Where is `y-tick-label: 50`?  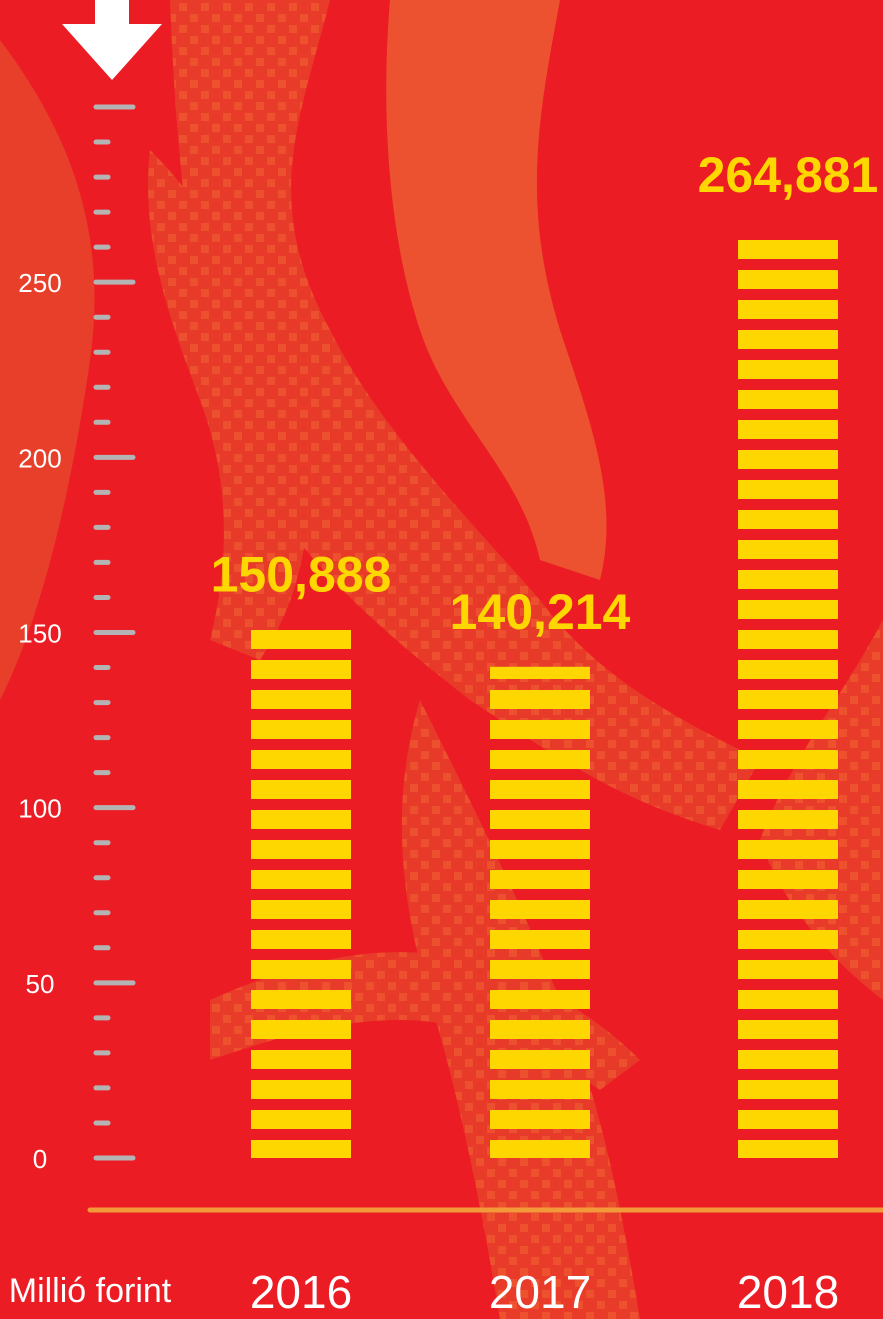 y-tick-label: 50 is located at coordinates (40, 984).